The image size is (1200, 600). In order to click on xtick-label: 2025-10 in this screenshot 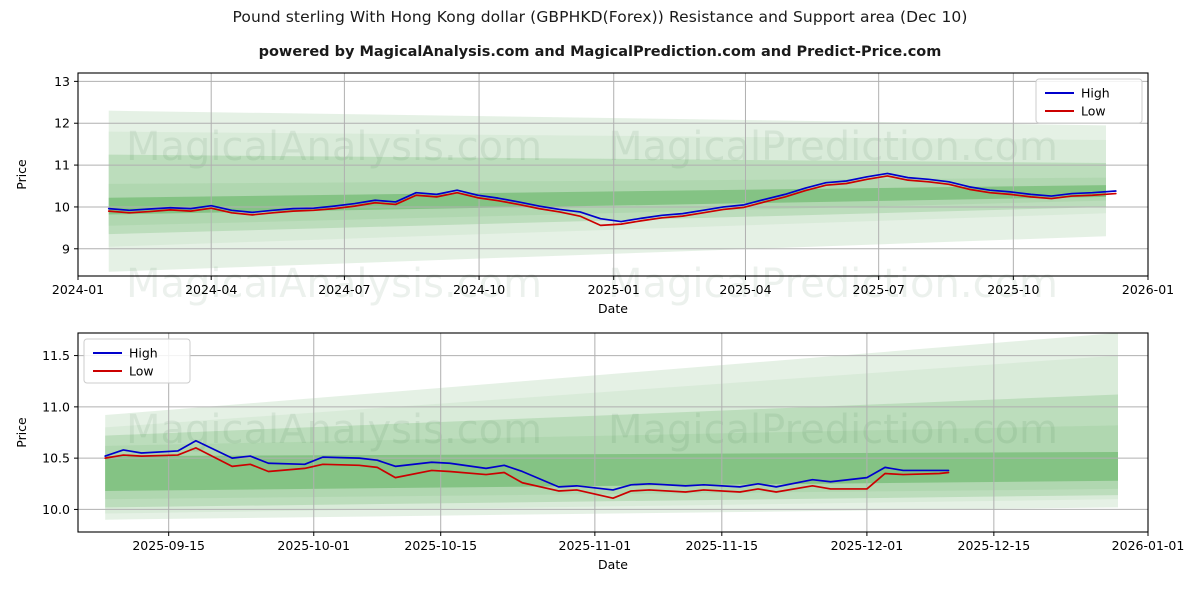, I will do `click(1013, 289)`.